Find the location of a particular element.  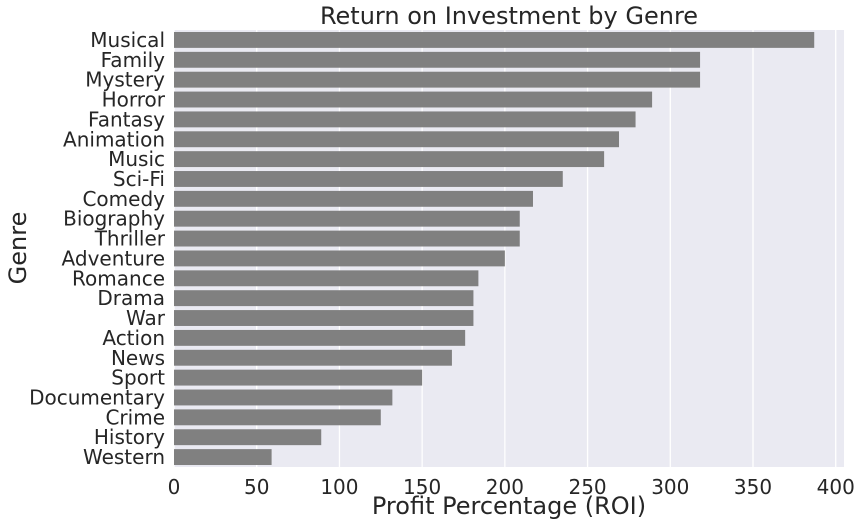

bar-sport is located at coordinates (298, 377).